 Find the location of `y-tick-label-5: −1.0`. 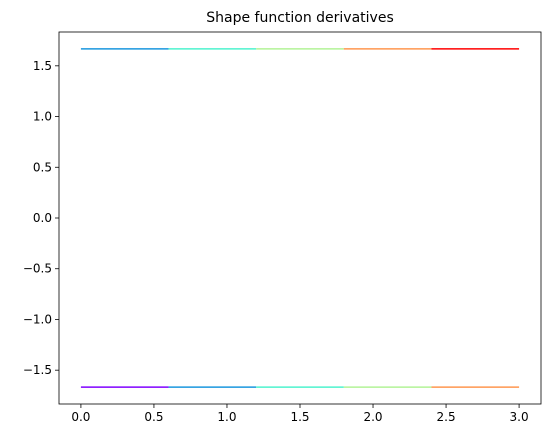

y-tick-label-5: −1.0 is located at coordinates (37, 319).